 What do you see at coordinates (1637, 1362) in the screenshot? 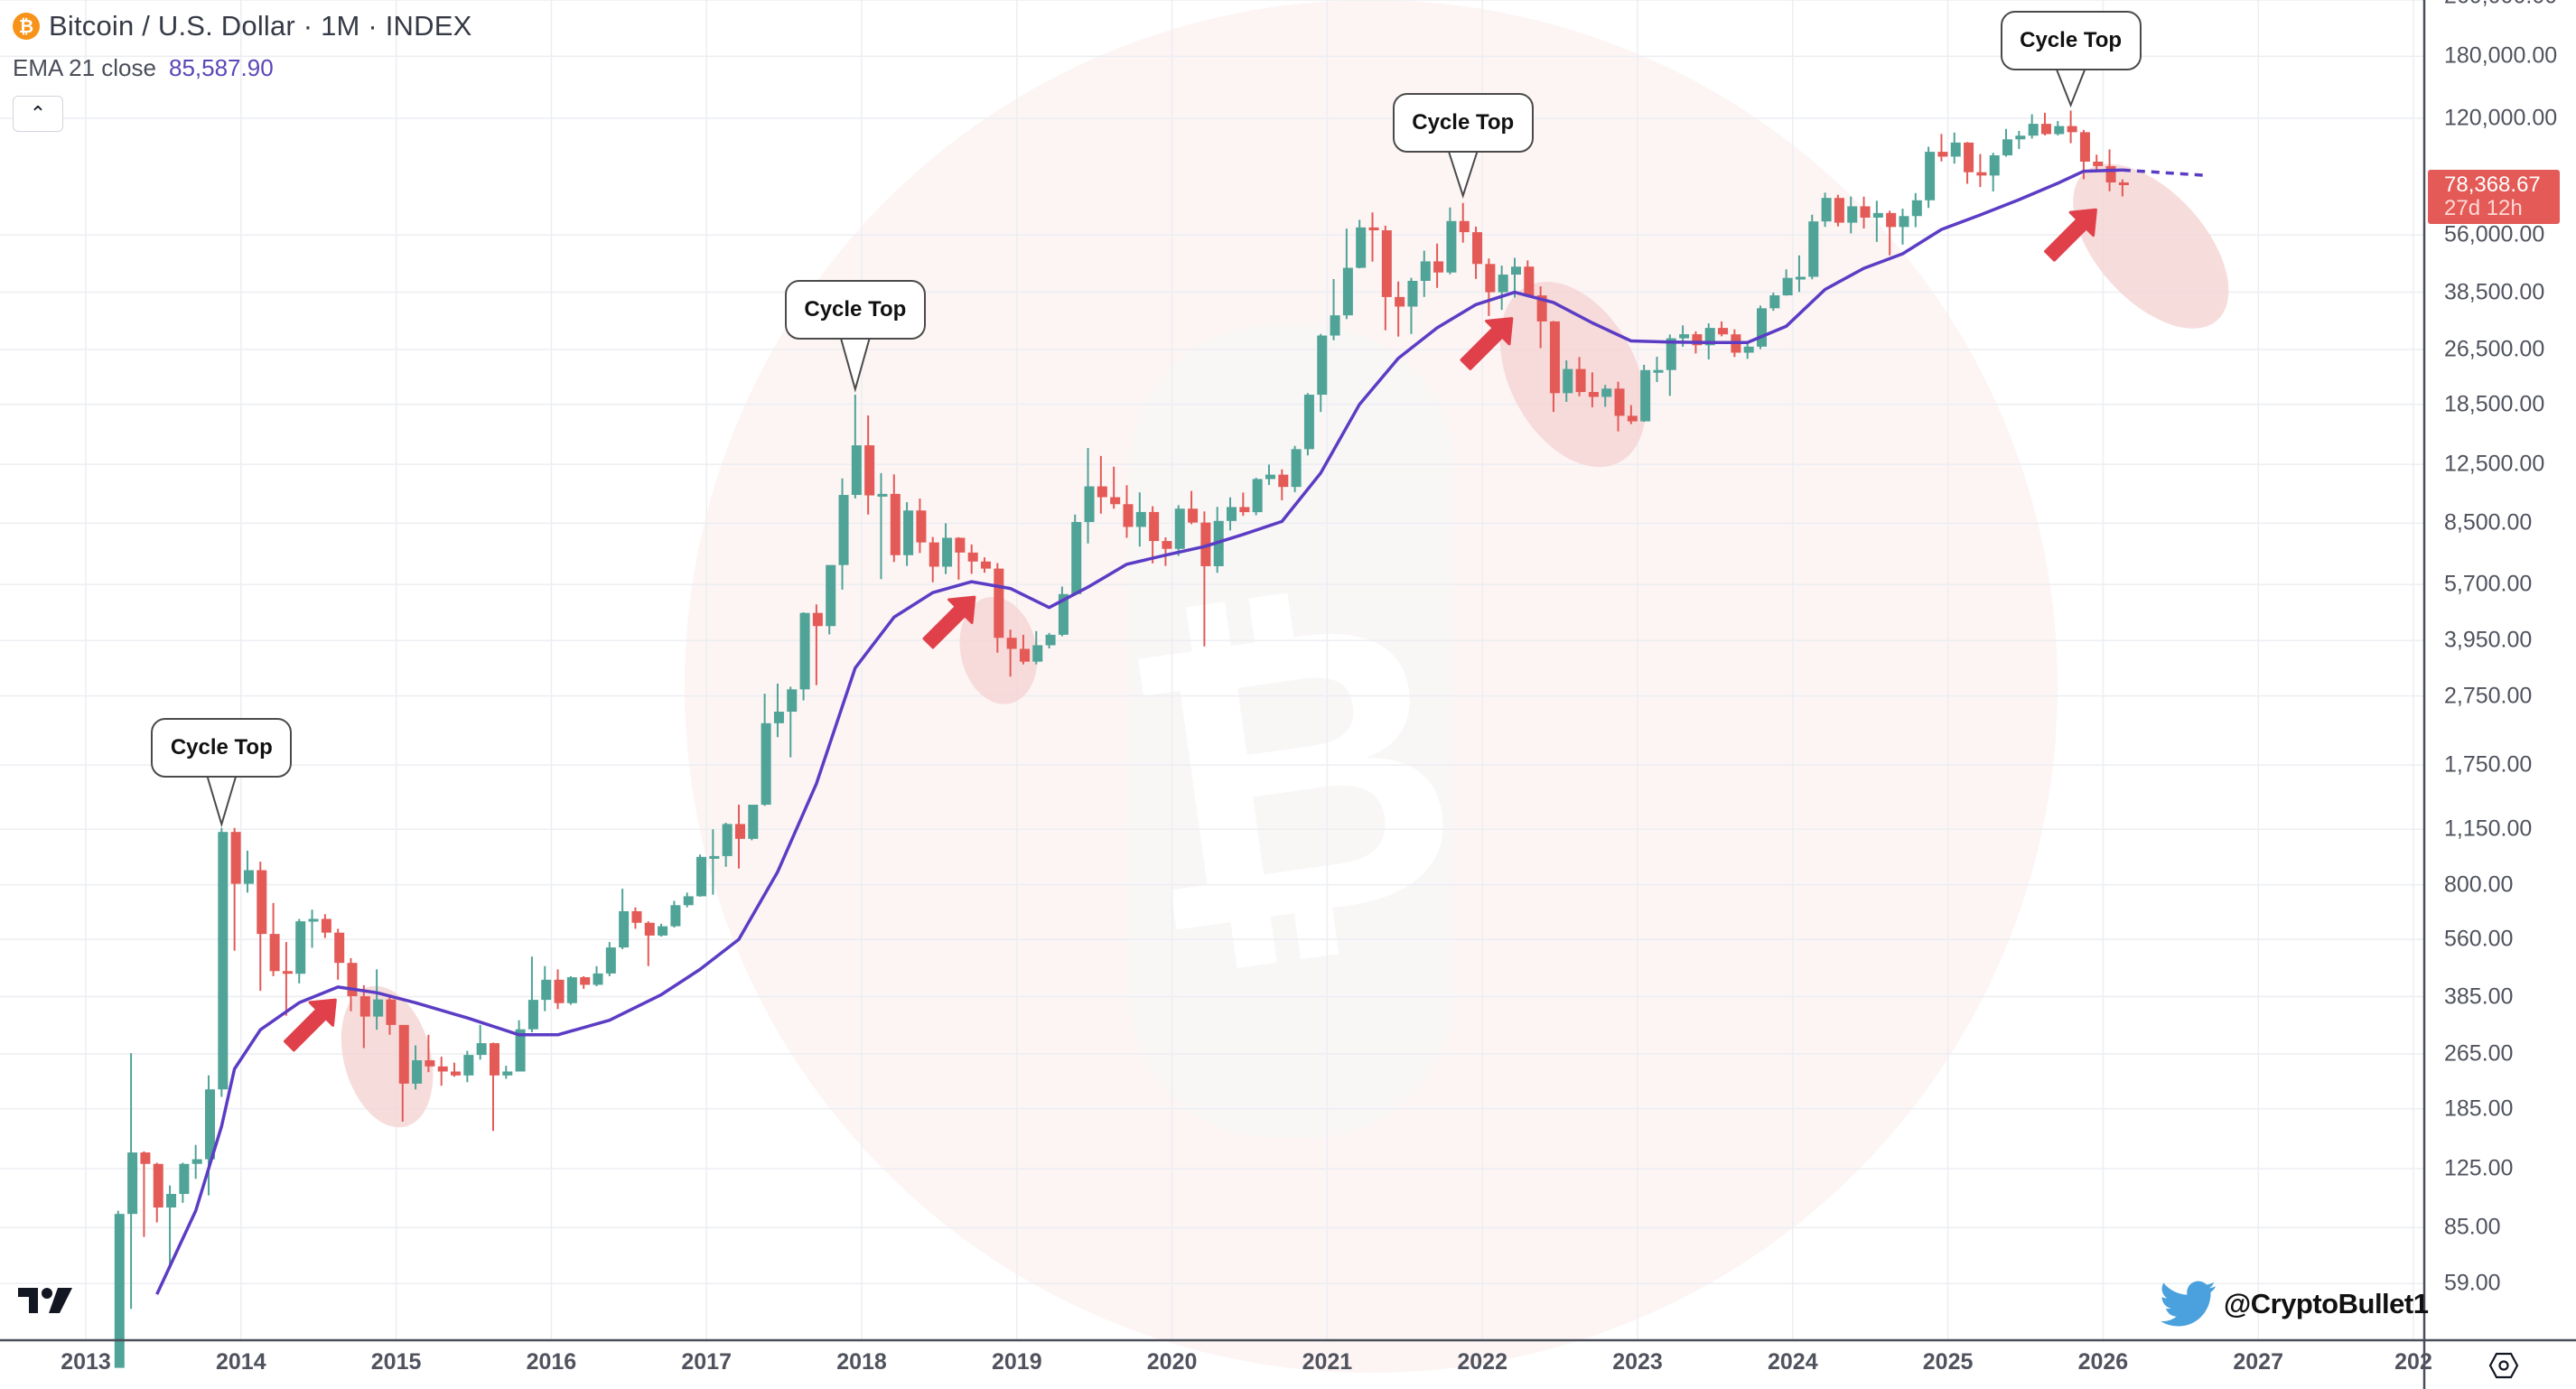
I see `time-axis-label: 2023` at bounding box center [1637, 1362].